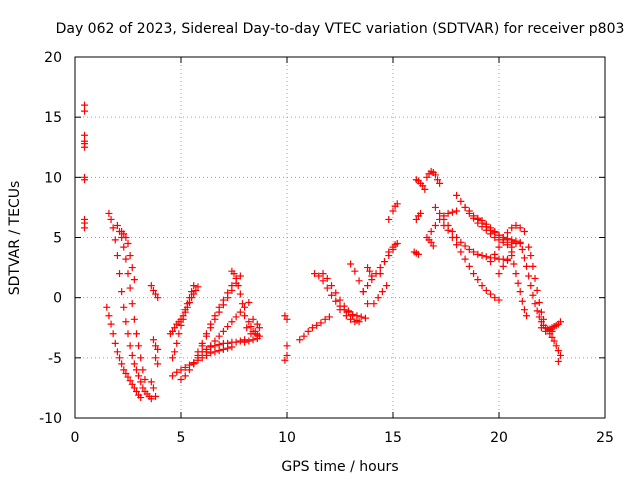 Image resolution: width=640 pixels, height=480 pixels. I want to click on y-tick-label: 0, so click(57, 299).